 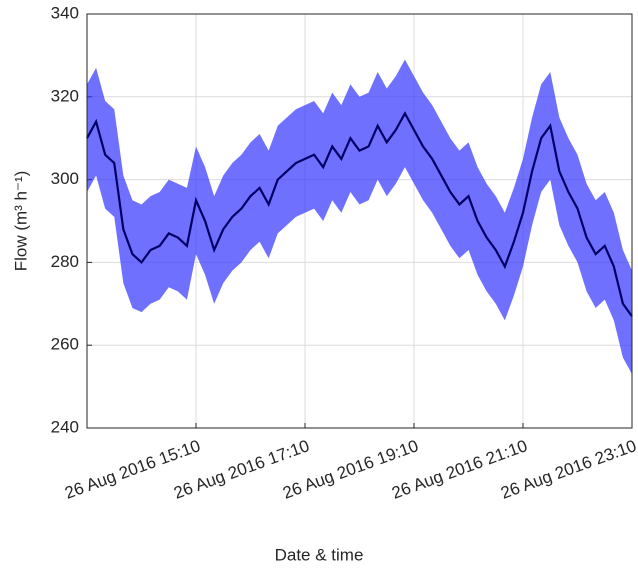 What do you see at coordinates (65, 261) in the screenshot?
I see `y-tick-label: 280` at bounding box center [65, 261].